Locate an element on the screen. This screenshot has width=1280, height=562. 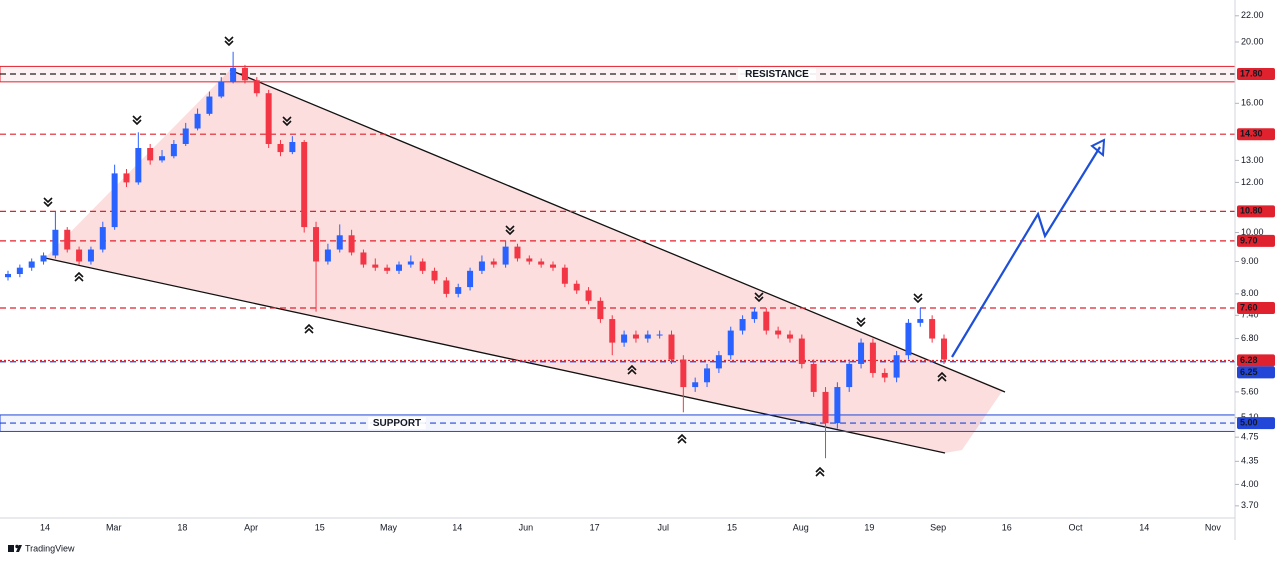
x-tick-label: 17 is located at coordinates (595, 527).